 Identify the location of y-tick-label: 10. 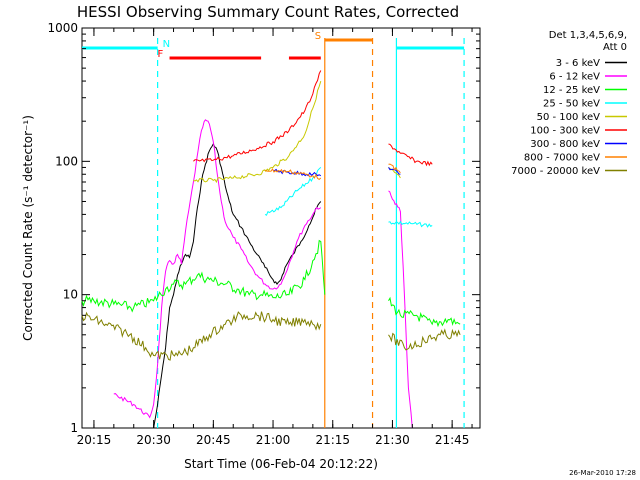
(70, 295).